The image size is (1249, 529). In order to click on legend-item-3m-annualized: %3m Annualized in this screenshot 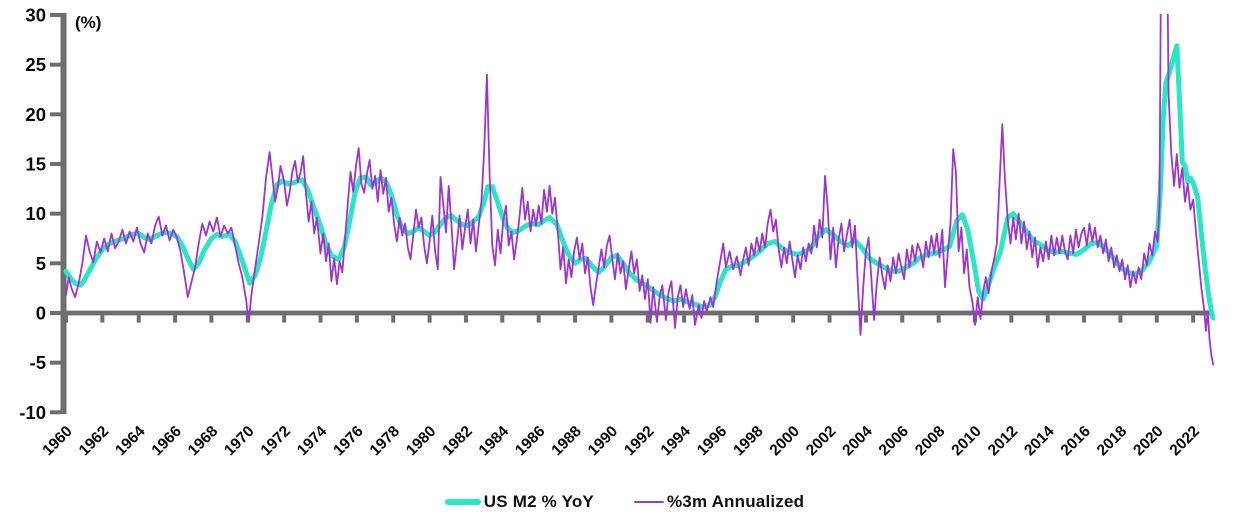, I will do `click(719, 502)`.